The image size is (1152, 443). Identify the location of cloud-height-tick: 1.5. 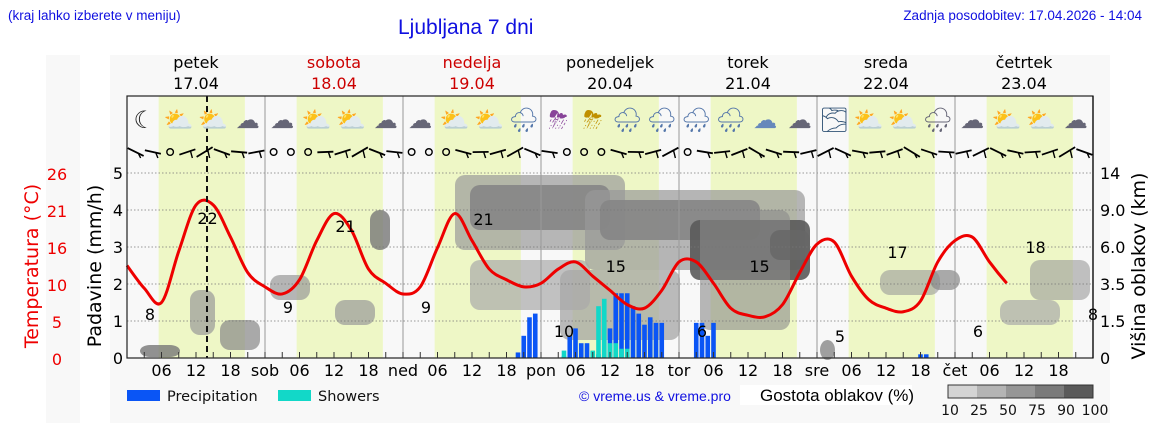
(1112, 321).